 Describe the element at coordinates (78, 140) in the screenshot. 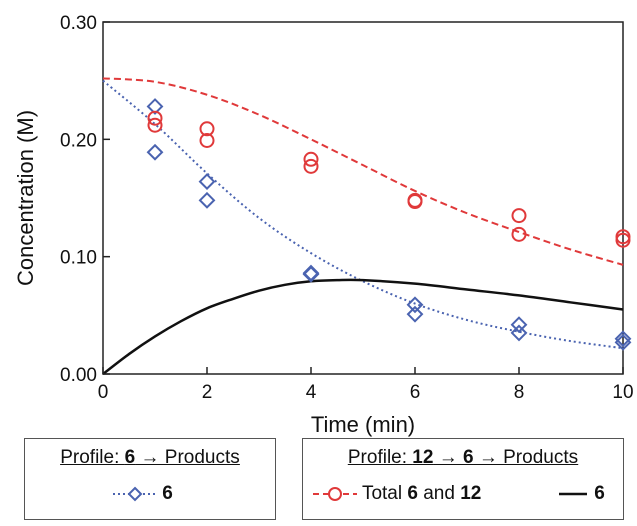

I see `y-tick-label: 0.20` at that location.